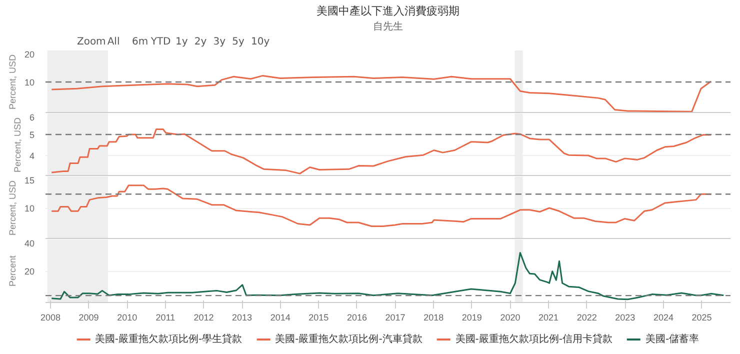  What do you see at coordinates (200, 42) in the screenshot?
I see `text: 2y` at bounding box center [200, 42].